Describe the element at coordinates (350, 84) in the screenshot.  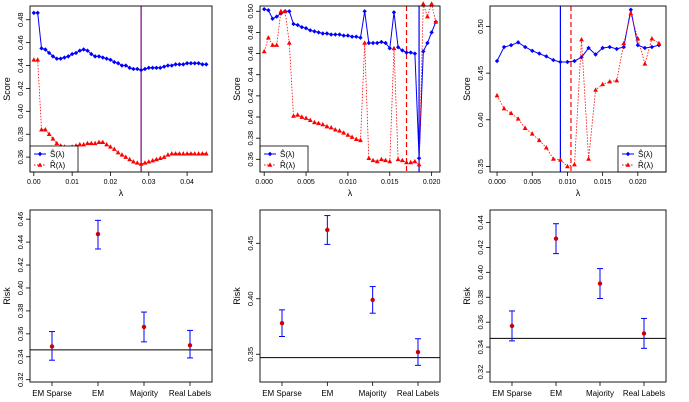
I see `r-hat-line` at that location.